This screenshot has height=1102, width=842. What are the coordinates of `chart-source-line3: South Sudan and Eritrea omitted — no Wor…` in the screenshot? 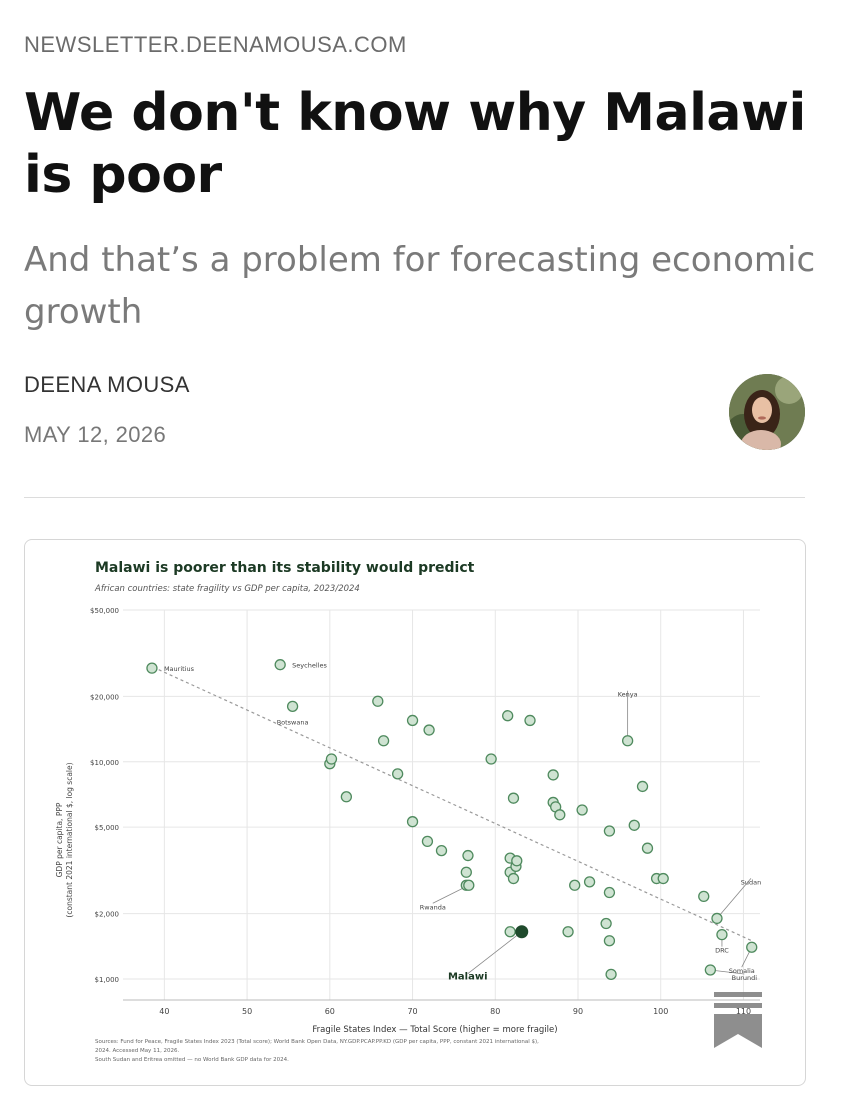 It's located at (192, 1060).